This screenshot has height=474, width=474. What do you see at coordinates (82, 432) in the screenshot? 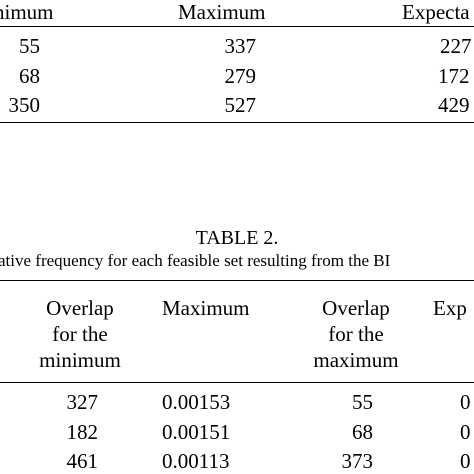
I see `table-cell: 182` at bounding box center [82, 432].